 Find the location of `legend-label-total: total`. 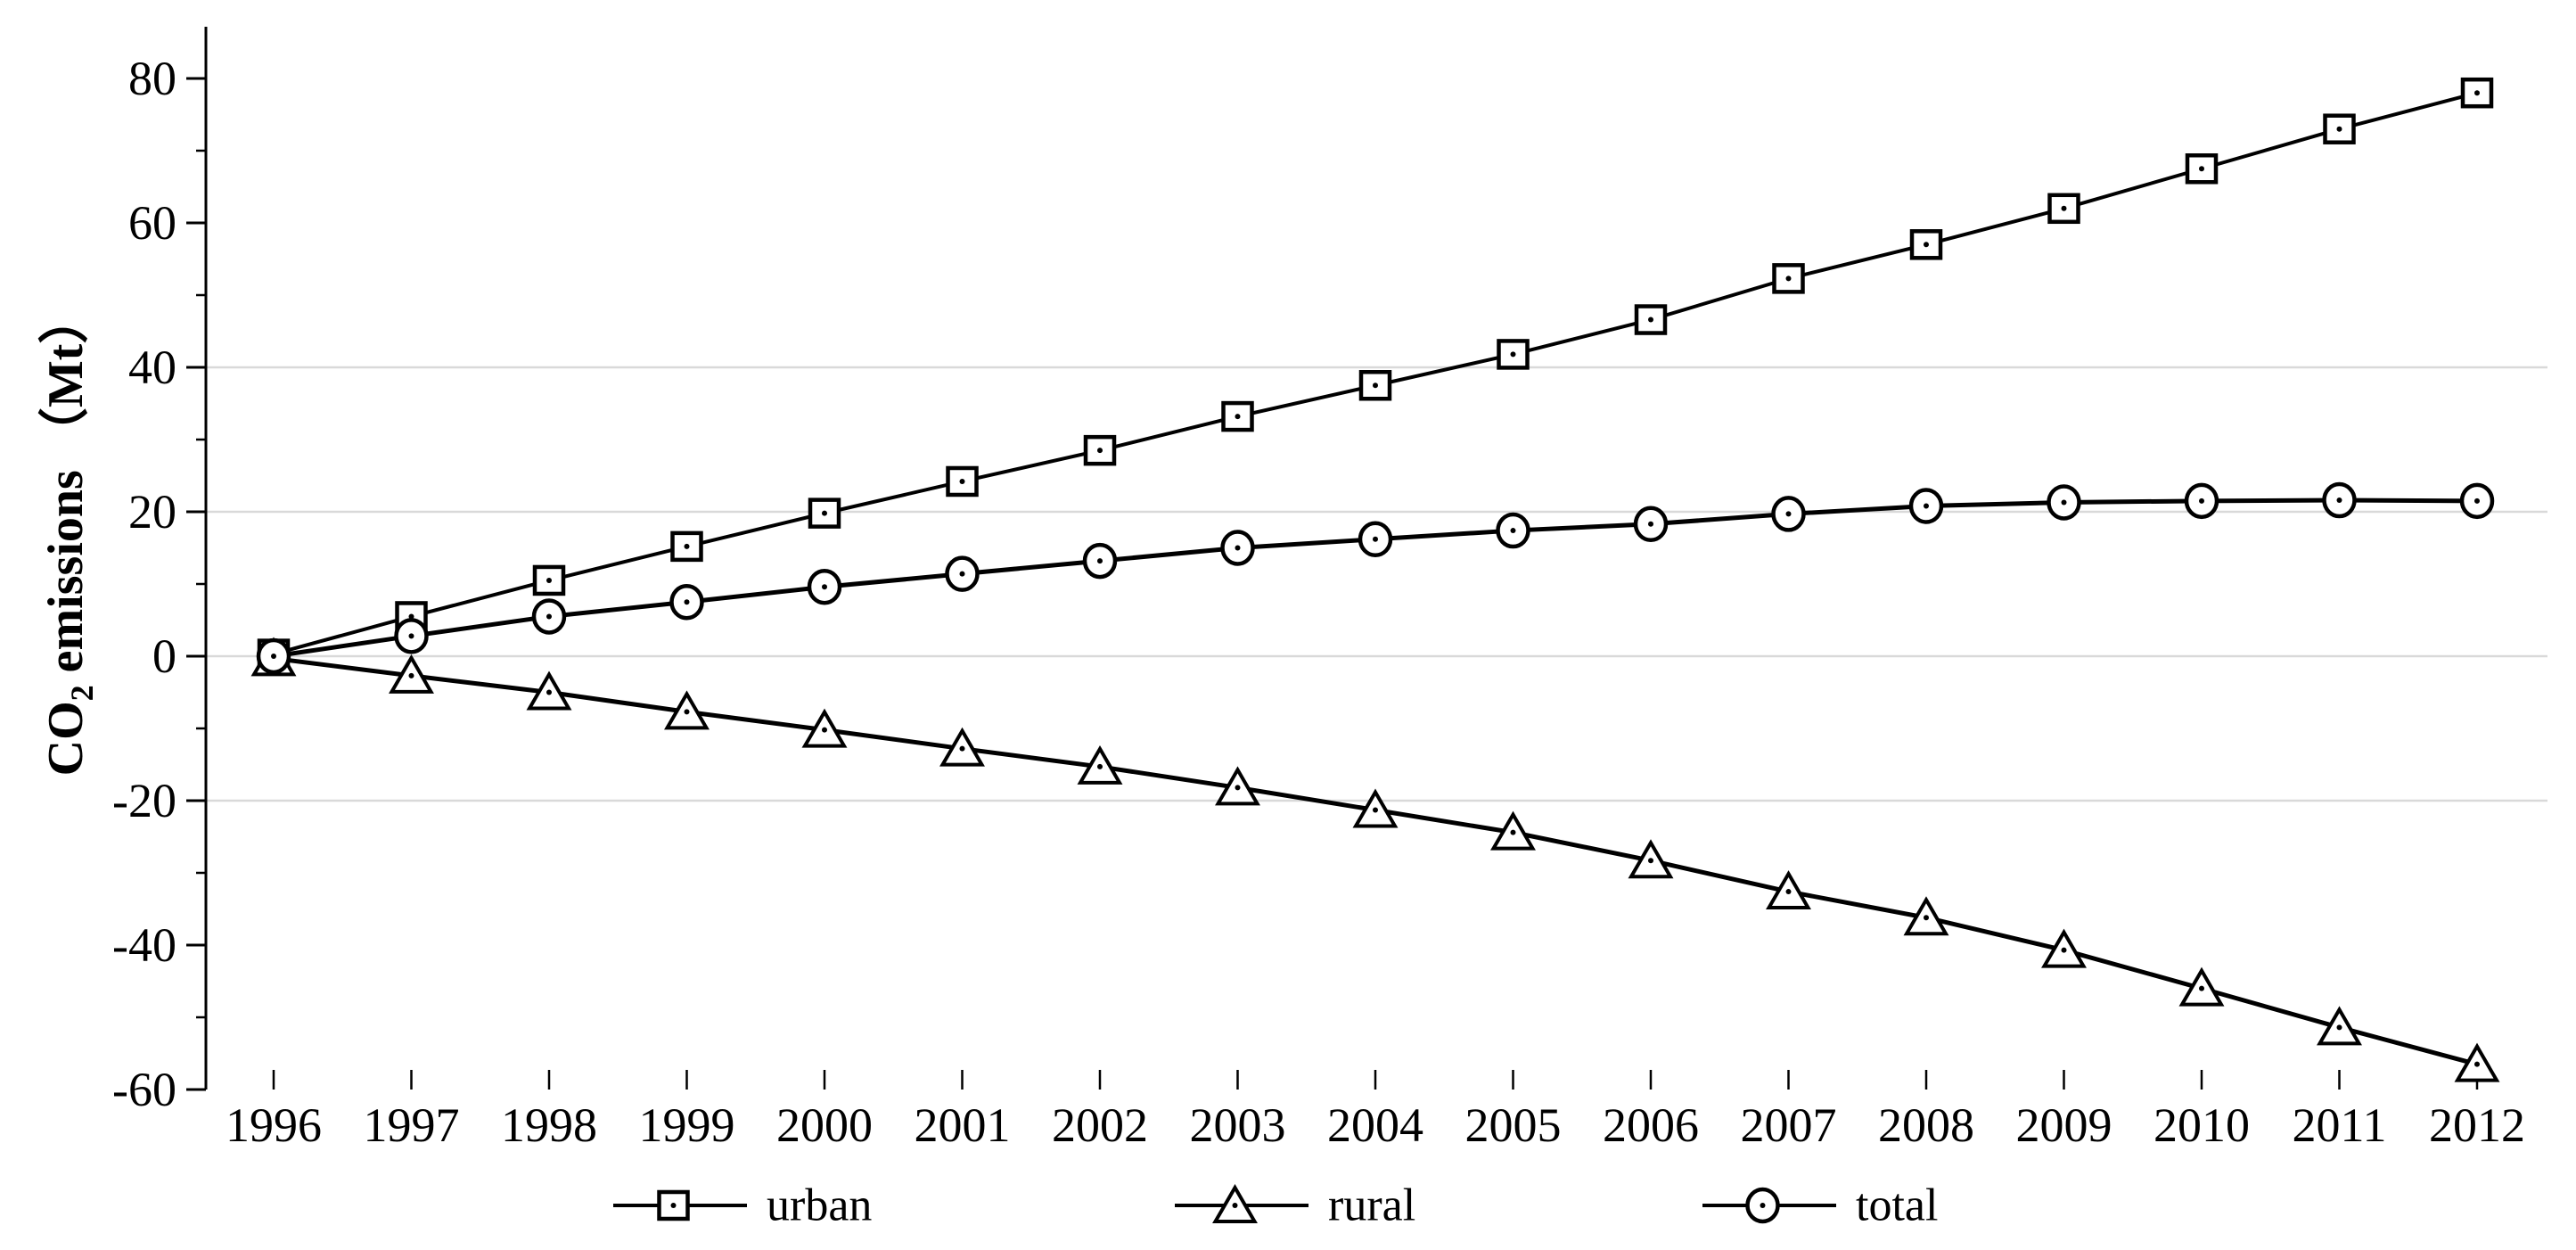

legend-label-total: total is located at coordinates (1897, 1205).